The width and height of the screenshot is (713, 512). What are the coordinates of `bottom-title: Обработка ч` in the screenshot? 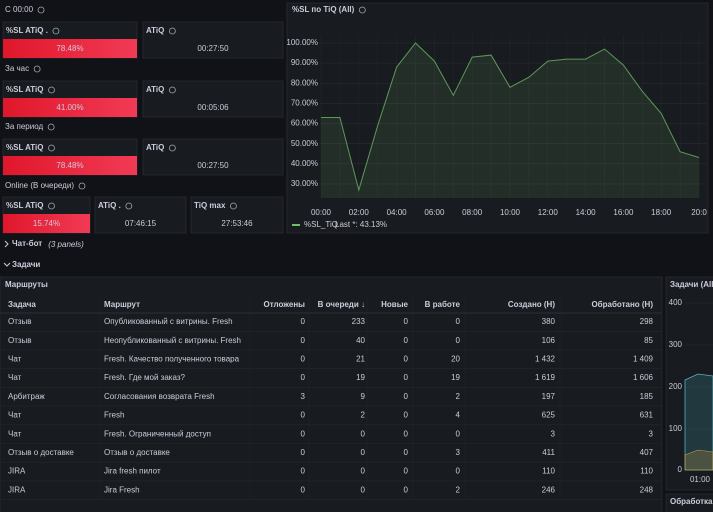 It's located at (691, 501).